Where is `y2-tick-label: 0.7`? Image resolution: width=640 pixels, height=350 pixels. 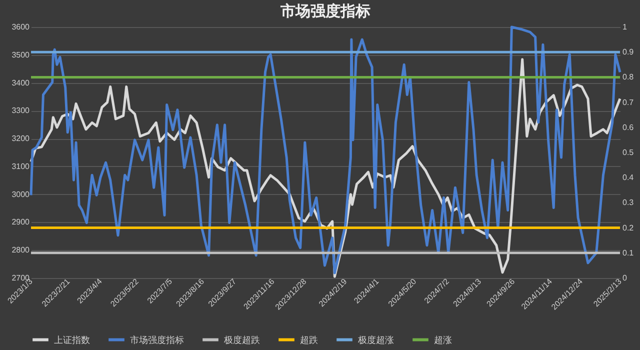
y2-tick-label: 0.7 is located at coordinates (628, 102).